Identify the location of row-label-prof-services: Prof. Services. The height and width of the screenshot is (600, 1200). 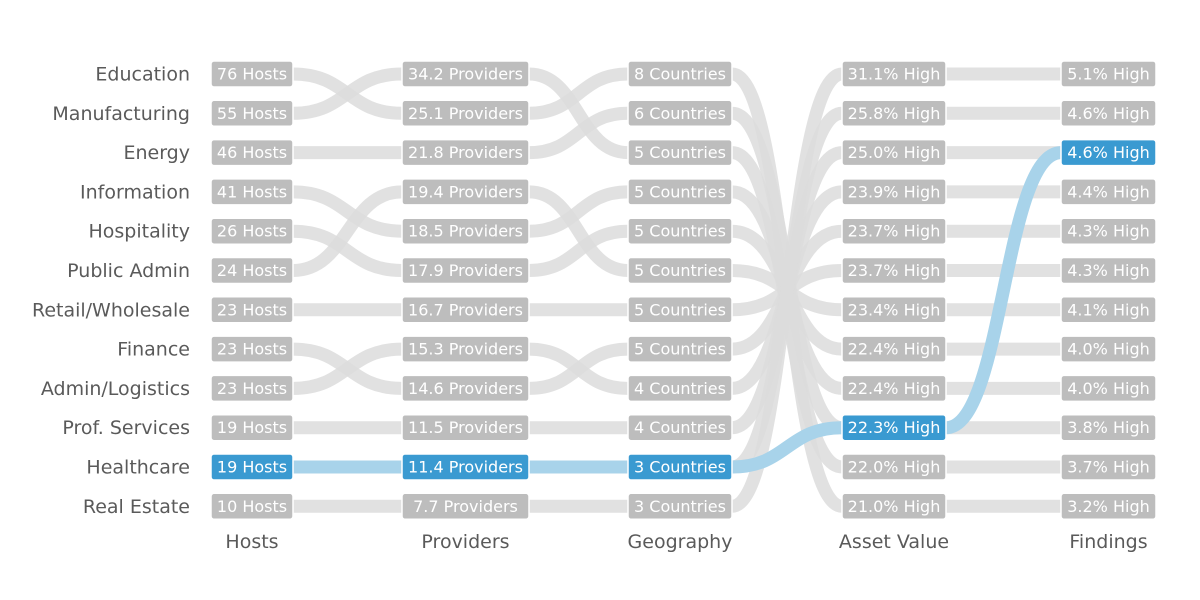
(126, 428).